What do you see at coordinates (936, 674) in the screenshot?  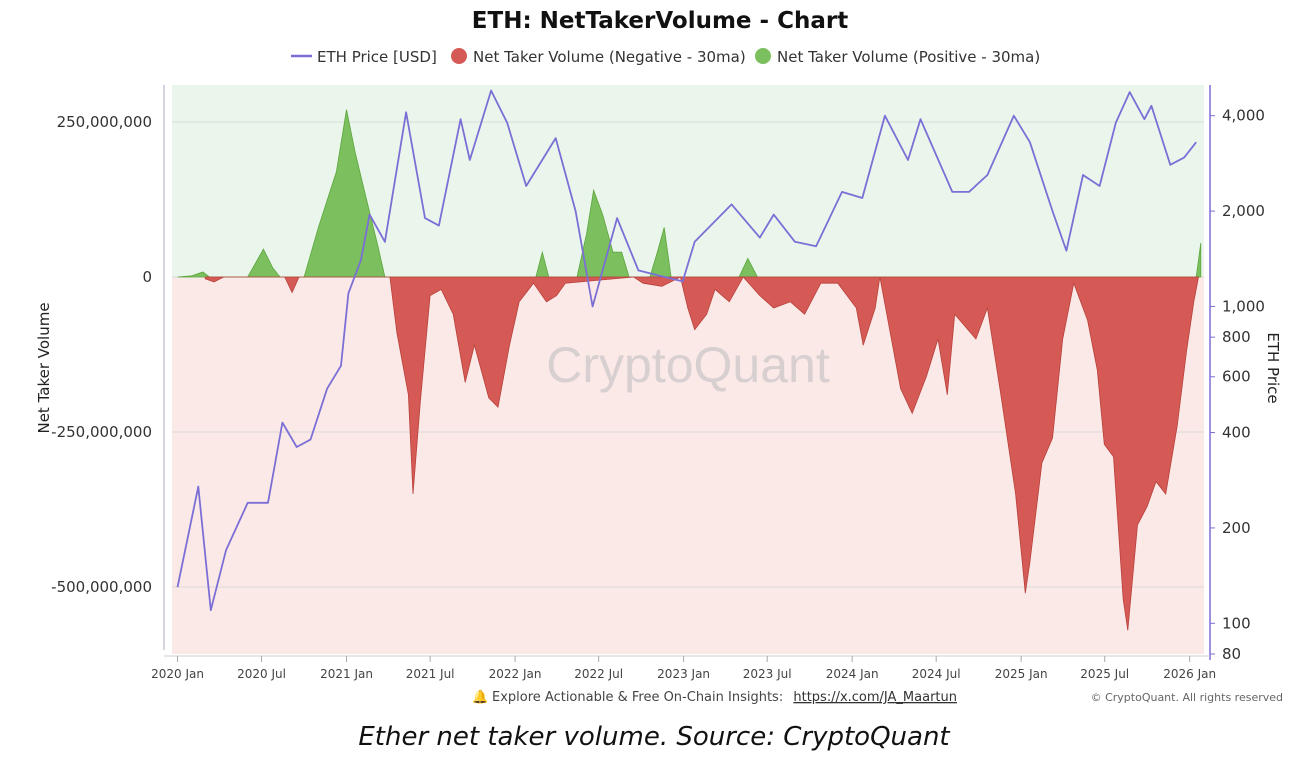 I see `x-tick-label: 2024 Jul` at bounding box center [936, 674].